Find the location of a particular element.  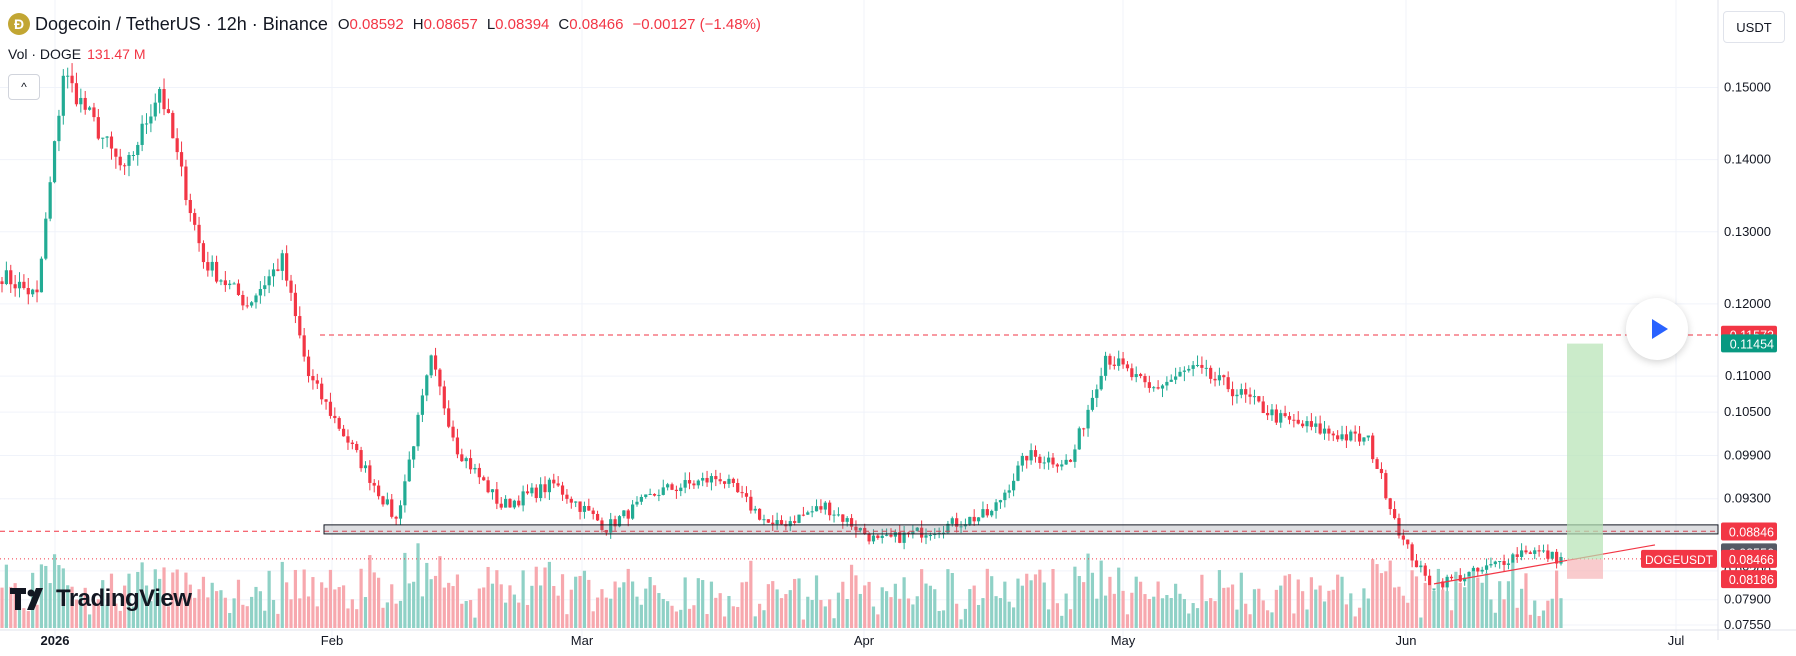

ohlc-high-key: H is located at coordinates (418, 24).